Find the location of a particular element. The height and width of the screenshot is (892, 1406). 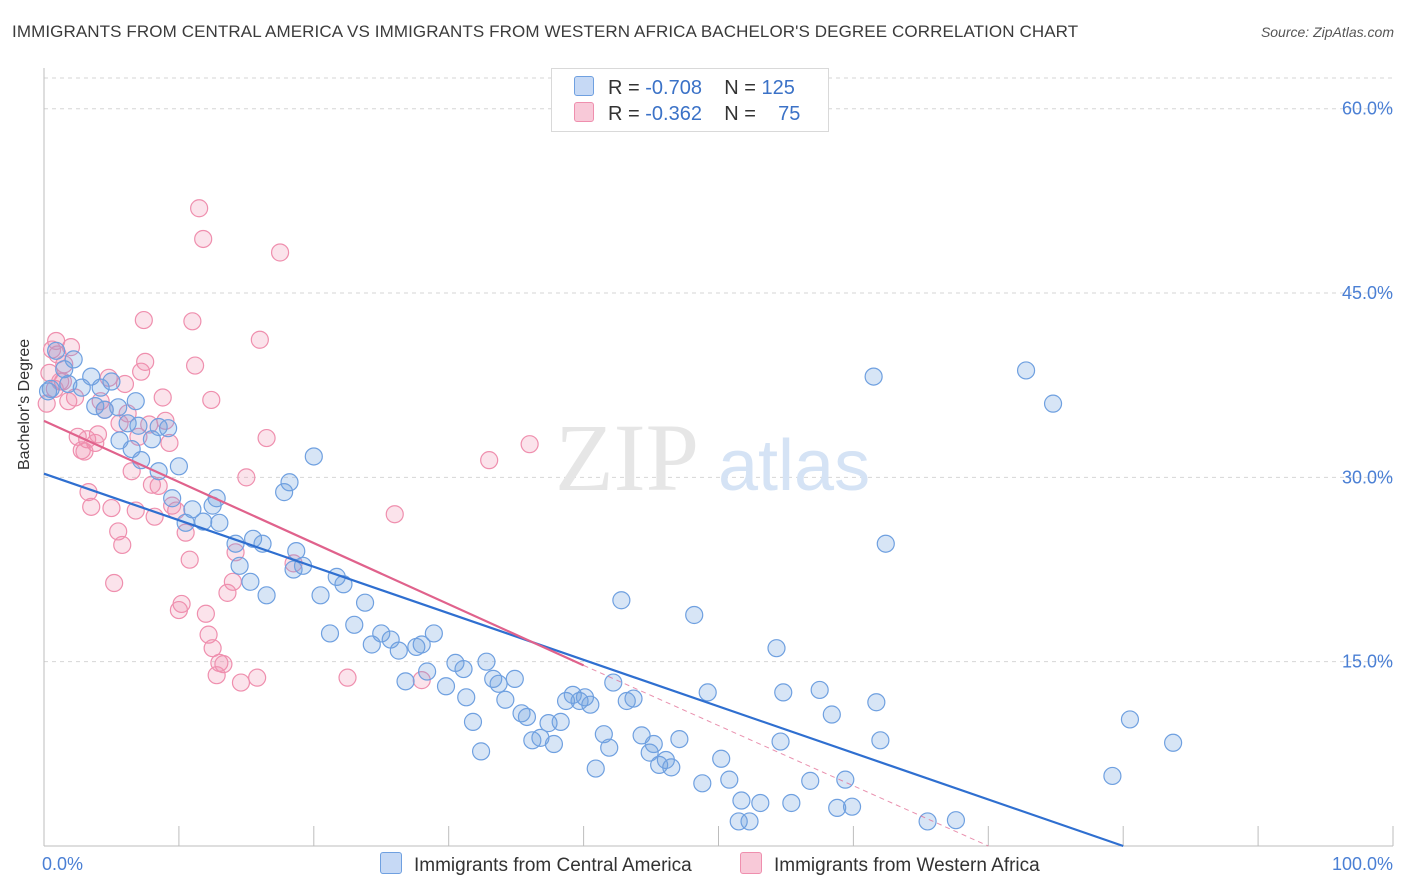

correlation-legend: R = -0.708 N = 125 R = -0.362 N = 75 is located at coordinates (690, 100).